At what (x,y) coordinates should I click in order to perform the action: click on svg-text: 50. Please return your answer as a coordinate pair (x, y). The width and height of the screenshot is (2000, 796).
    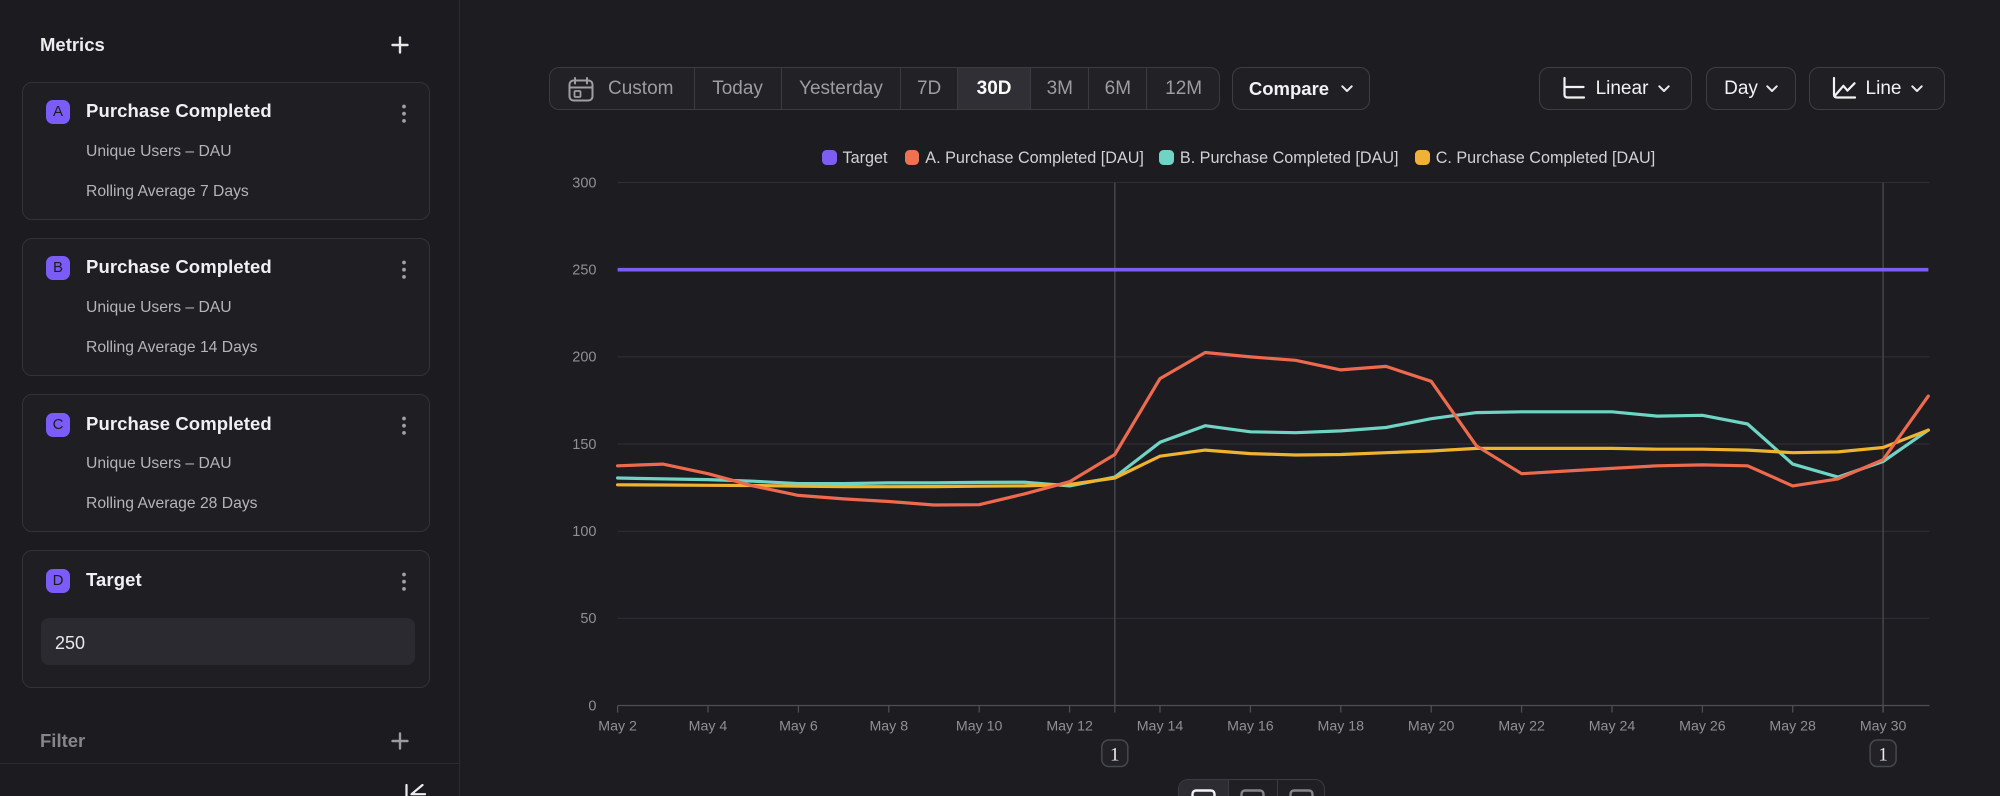
    Looking at the image, I should click on (588, 619).